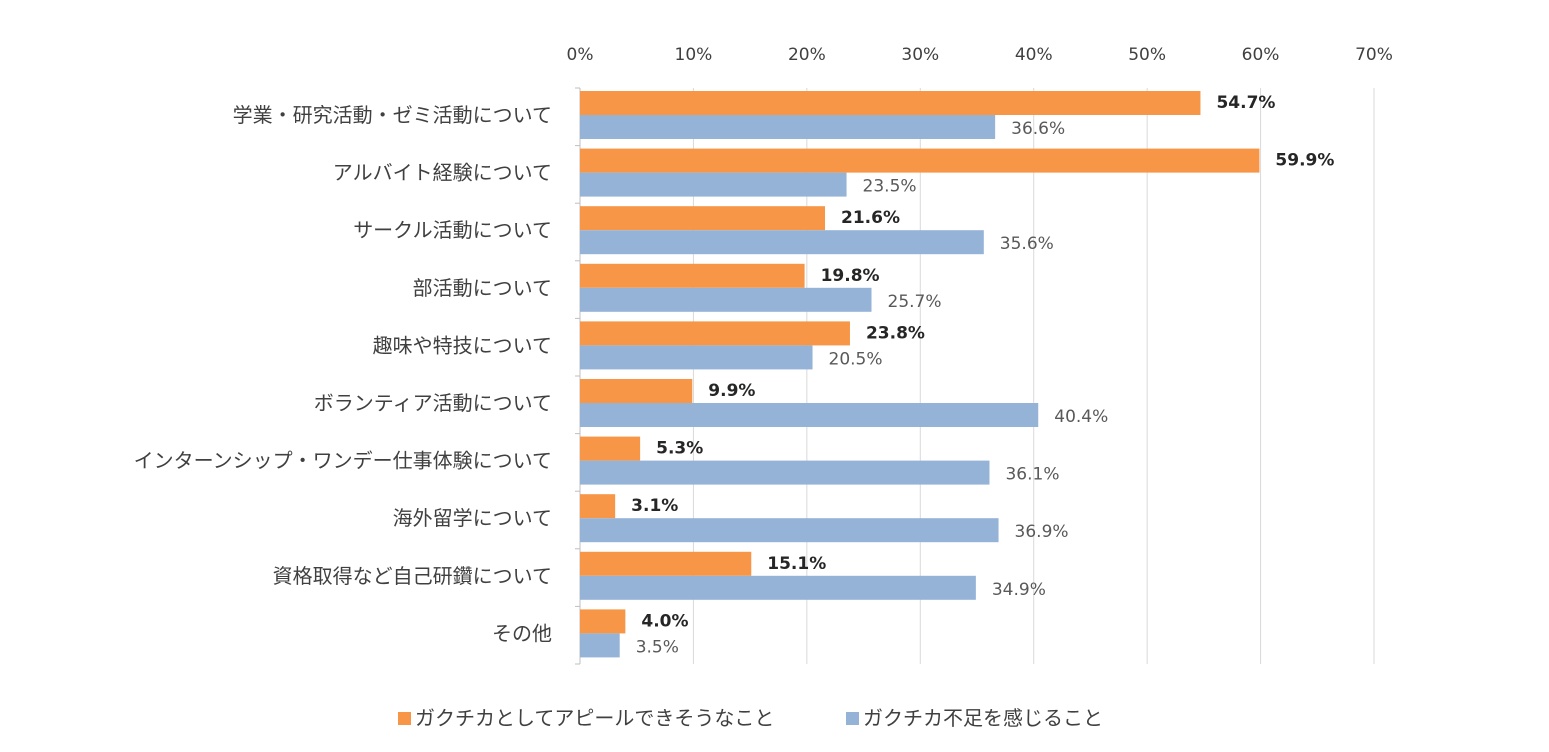 The height and width of the screenshot is (752, 1549). I want to click on data-label-shortage: 40.4%, so click(1081, 417).